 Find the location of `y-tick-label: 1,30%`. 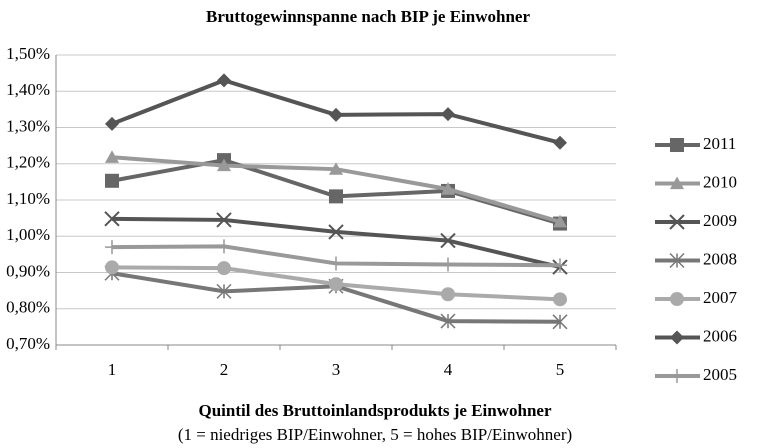

y-tick-label: 1,30% is located at coordinates (28, 125).